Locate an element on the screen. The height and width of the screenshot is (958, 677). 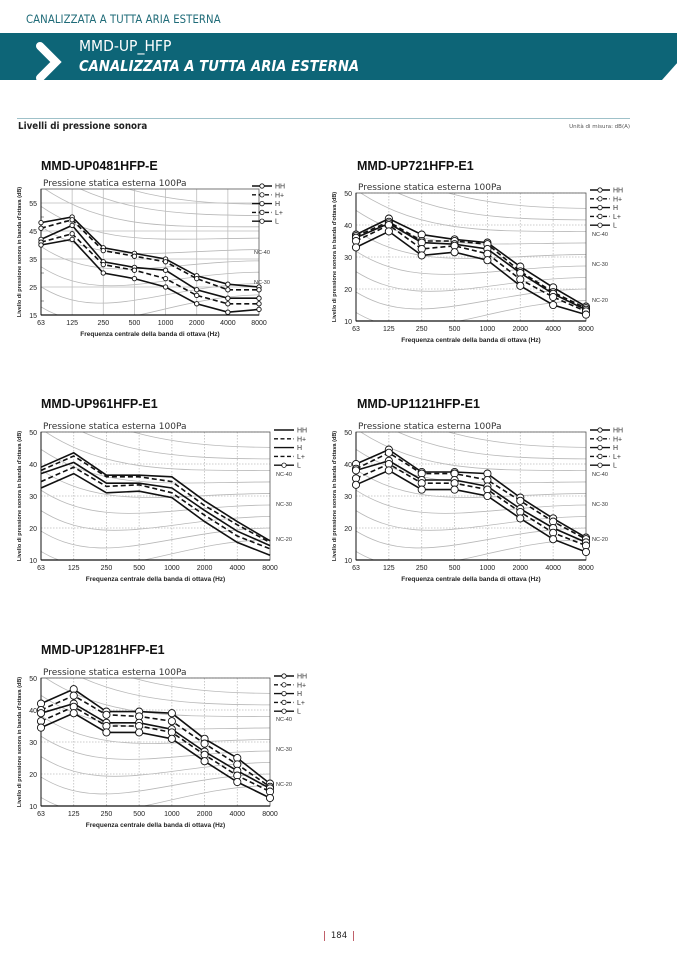
x-tick-label: 2000 is located at coordinates (205, 814).